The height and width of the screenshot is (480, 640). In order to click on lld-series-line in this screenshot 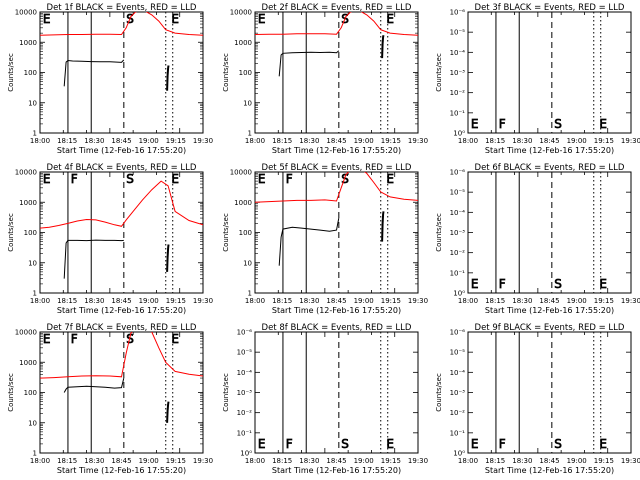, I will do `click(121, 355)`.